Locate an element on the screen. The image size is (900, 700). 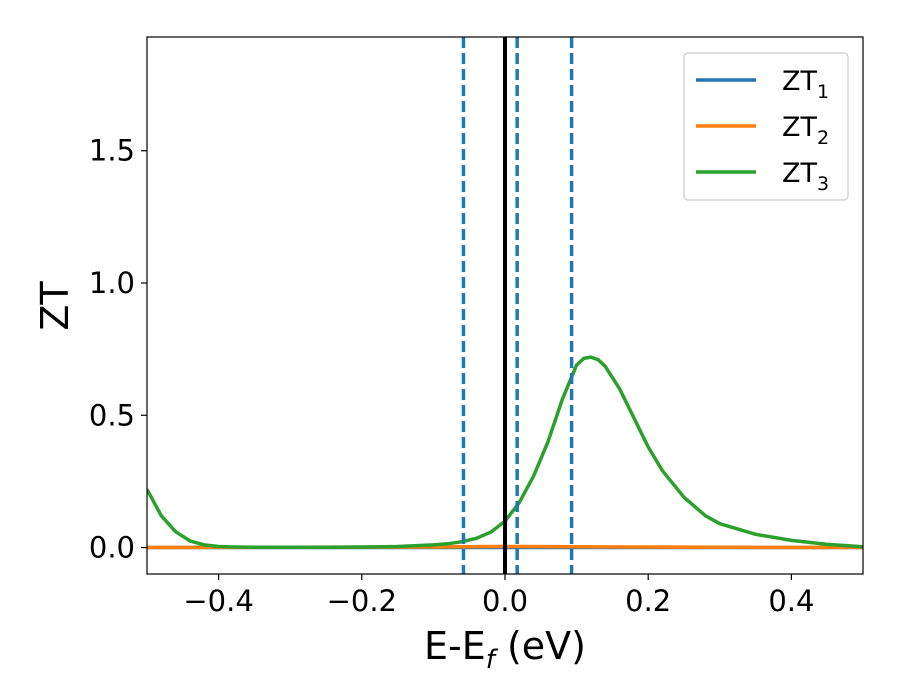
x-tick-label: −0.2 is located at coordinates (362, 601).